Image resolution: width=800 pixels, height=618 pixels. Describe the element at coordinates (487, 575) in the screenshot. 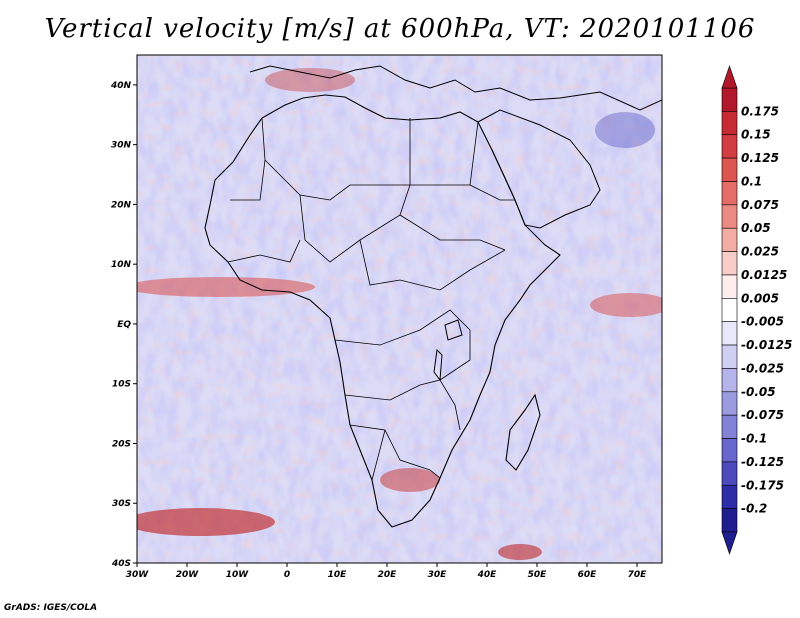

I see `lon-tick-label: 40E` at that location.